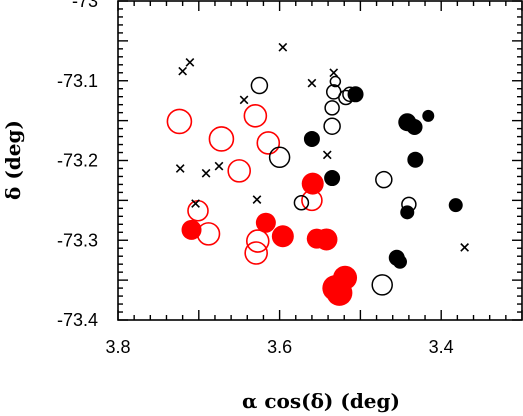  Describe the element at coordinates (77, 81) in the screenshot. I see `y-tick-label: -73.1` at that location.